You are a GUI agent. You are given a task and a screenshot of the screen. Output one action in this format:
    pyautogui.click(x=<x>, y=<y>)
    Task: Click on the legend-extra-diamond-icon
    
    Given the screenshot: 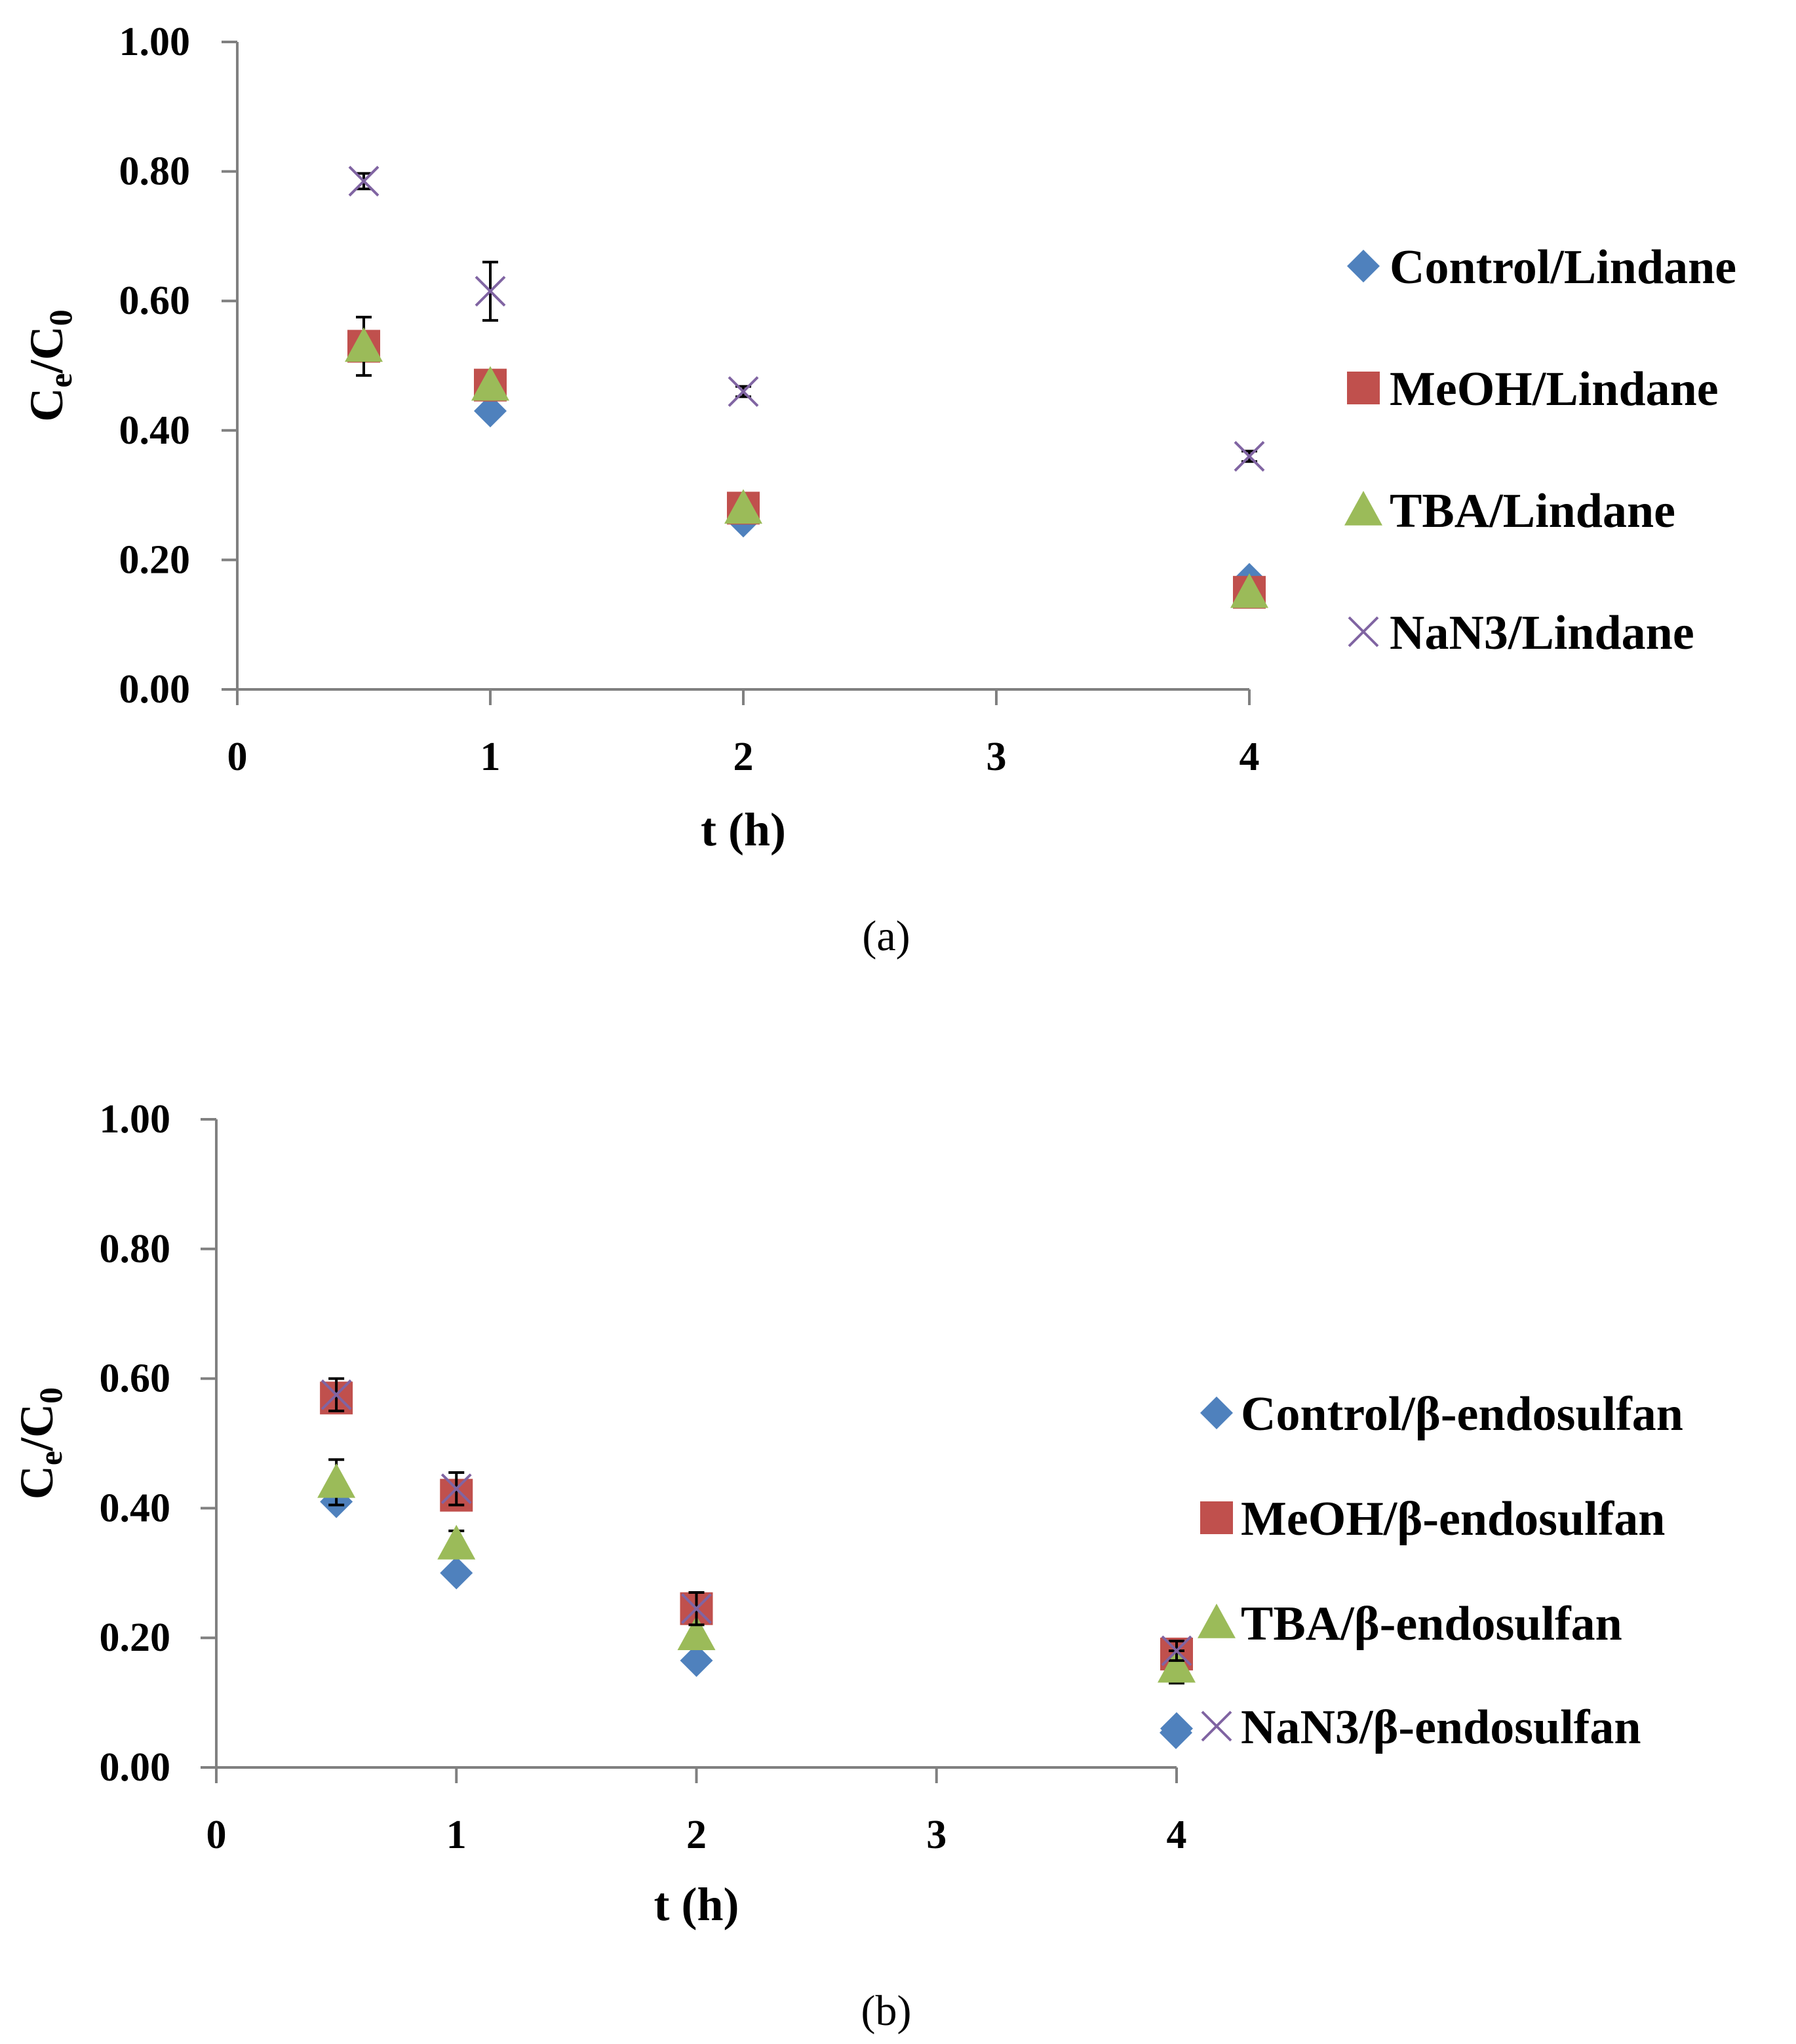 What is the action you would take?
    pyautogui.click(x=1176, y=1732)
    